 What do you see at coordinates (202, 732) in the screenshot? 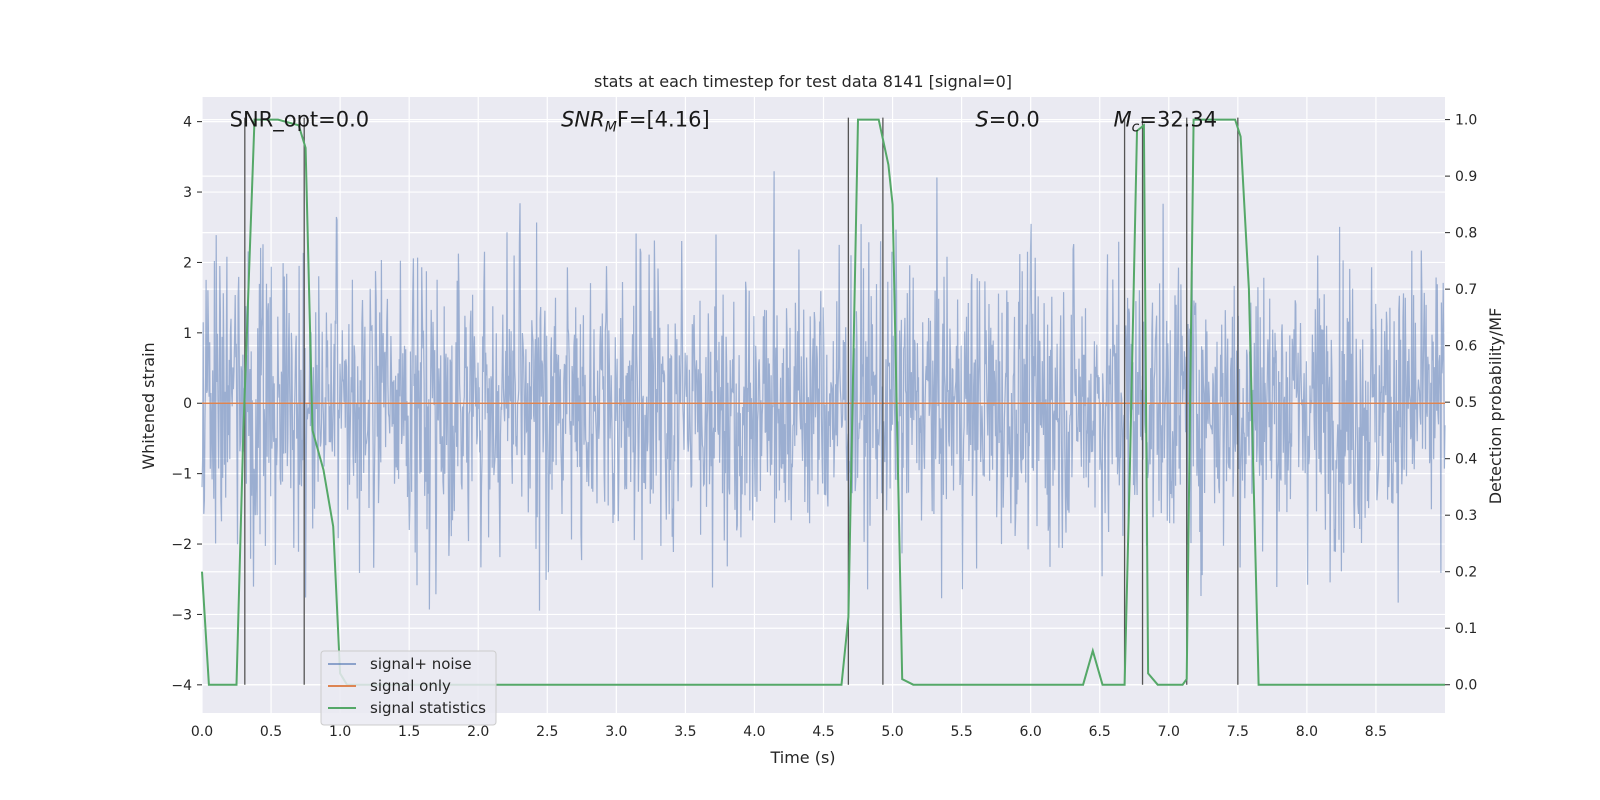
I see `x-tick-label: 0.0` at bounding box center [202, 732].